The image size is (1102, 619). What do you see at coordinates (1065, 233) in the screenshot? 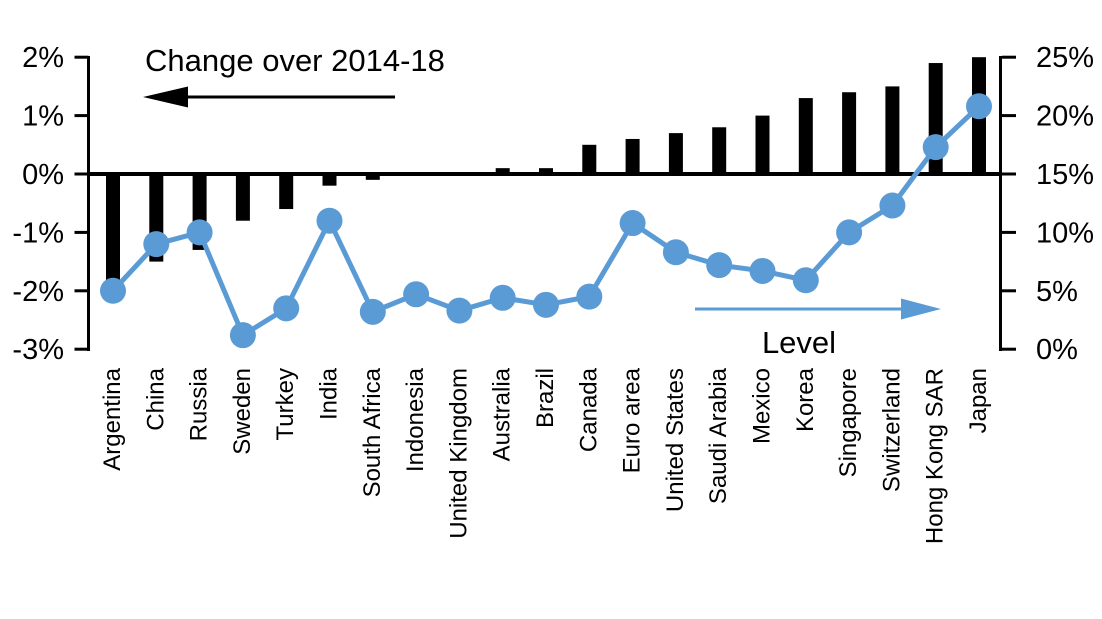
I see `right-tick-label: 10%` at bounding box center [1065, 233].